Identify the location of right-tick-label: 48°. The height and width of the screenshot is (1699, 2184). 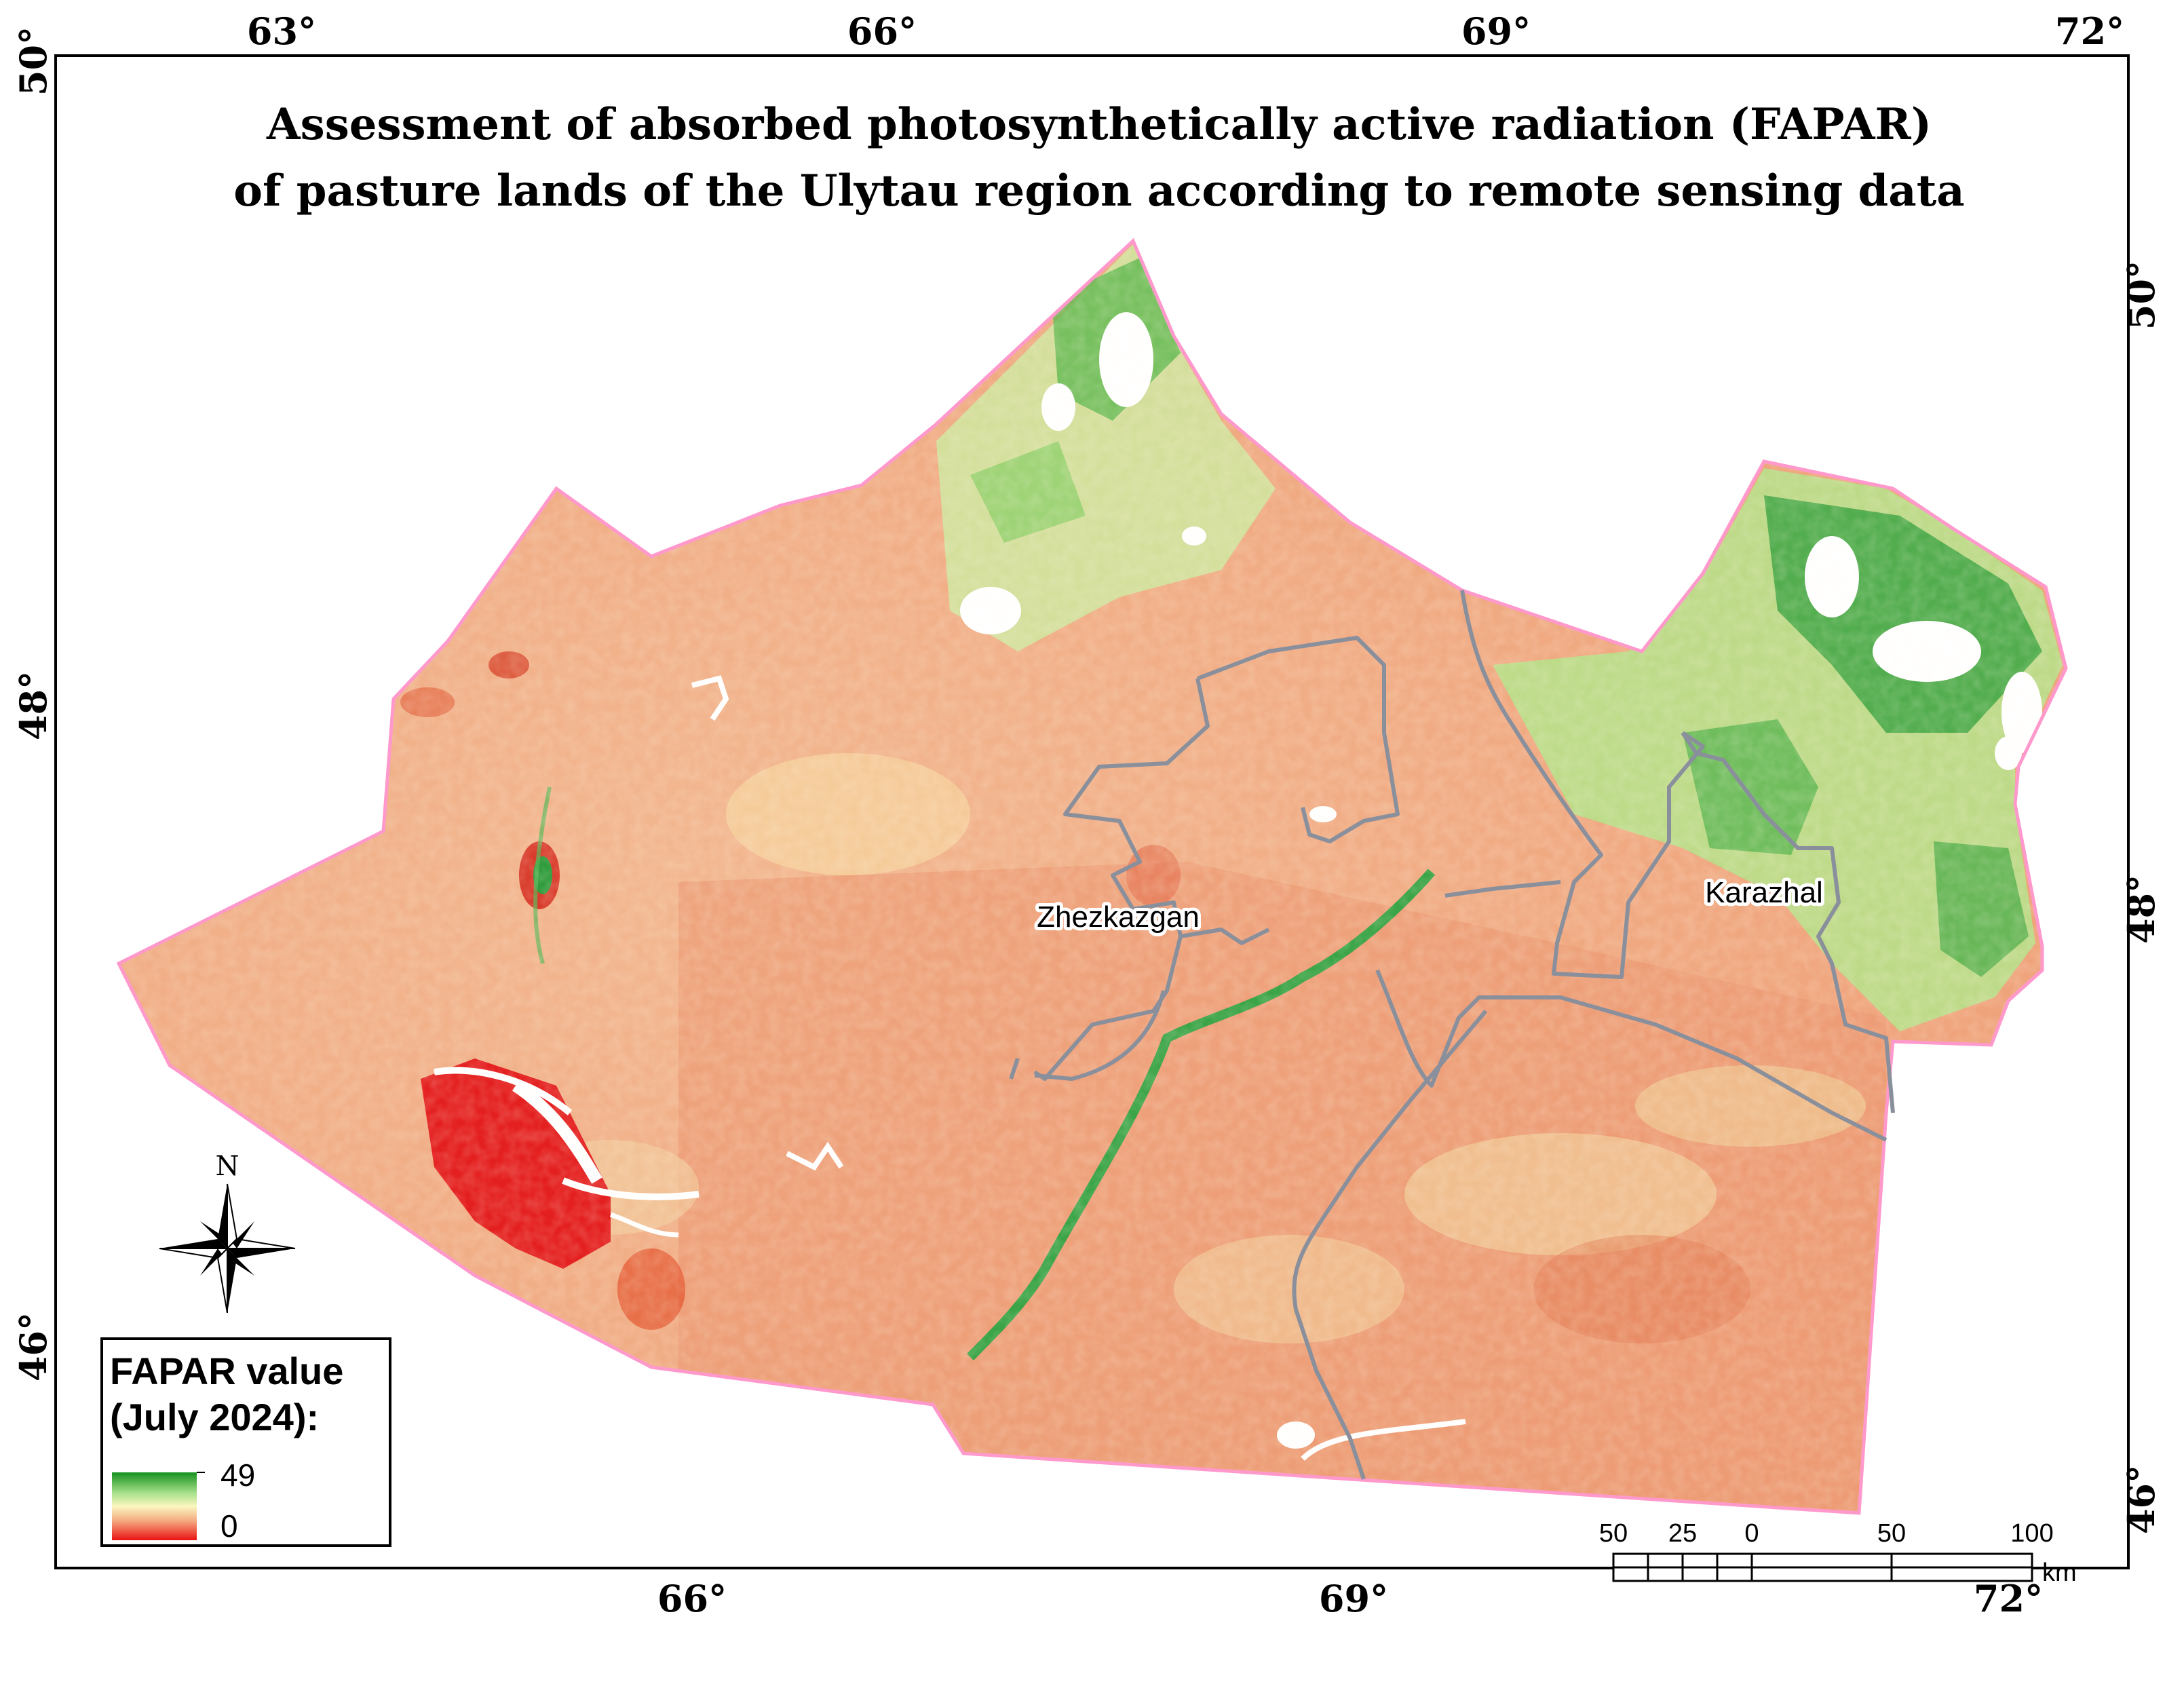
(2141, 909).